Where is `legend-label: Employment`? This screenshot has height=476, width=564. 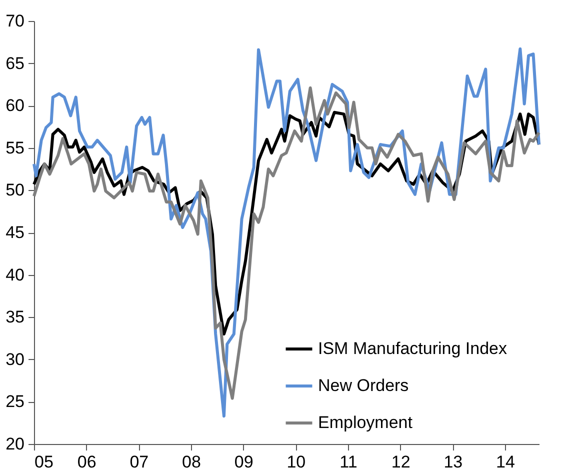
legend-label: Employment is located at coordinates (365, 422).